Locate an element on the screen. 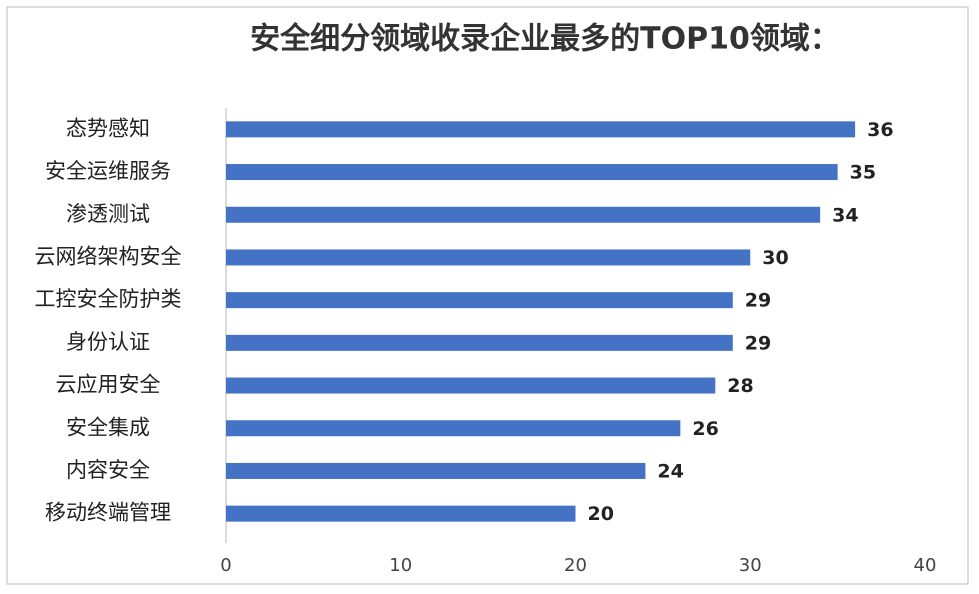 The image size is (979, 594). chart-title: 安全细分领域收录企业最多的TOP10领域： is located at coordinates (545, 39).